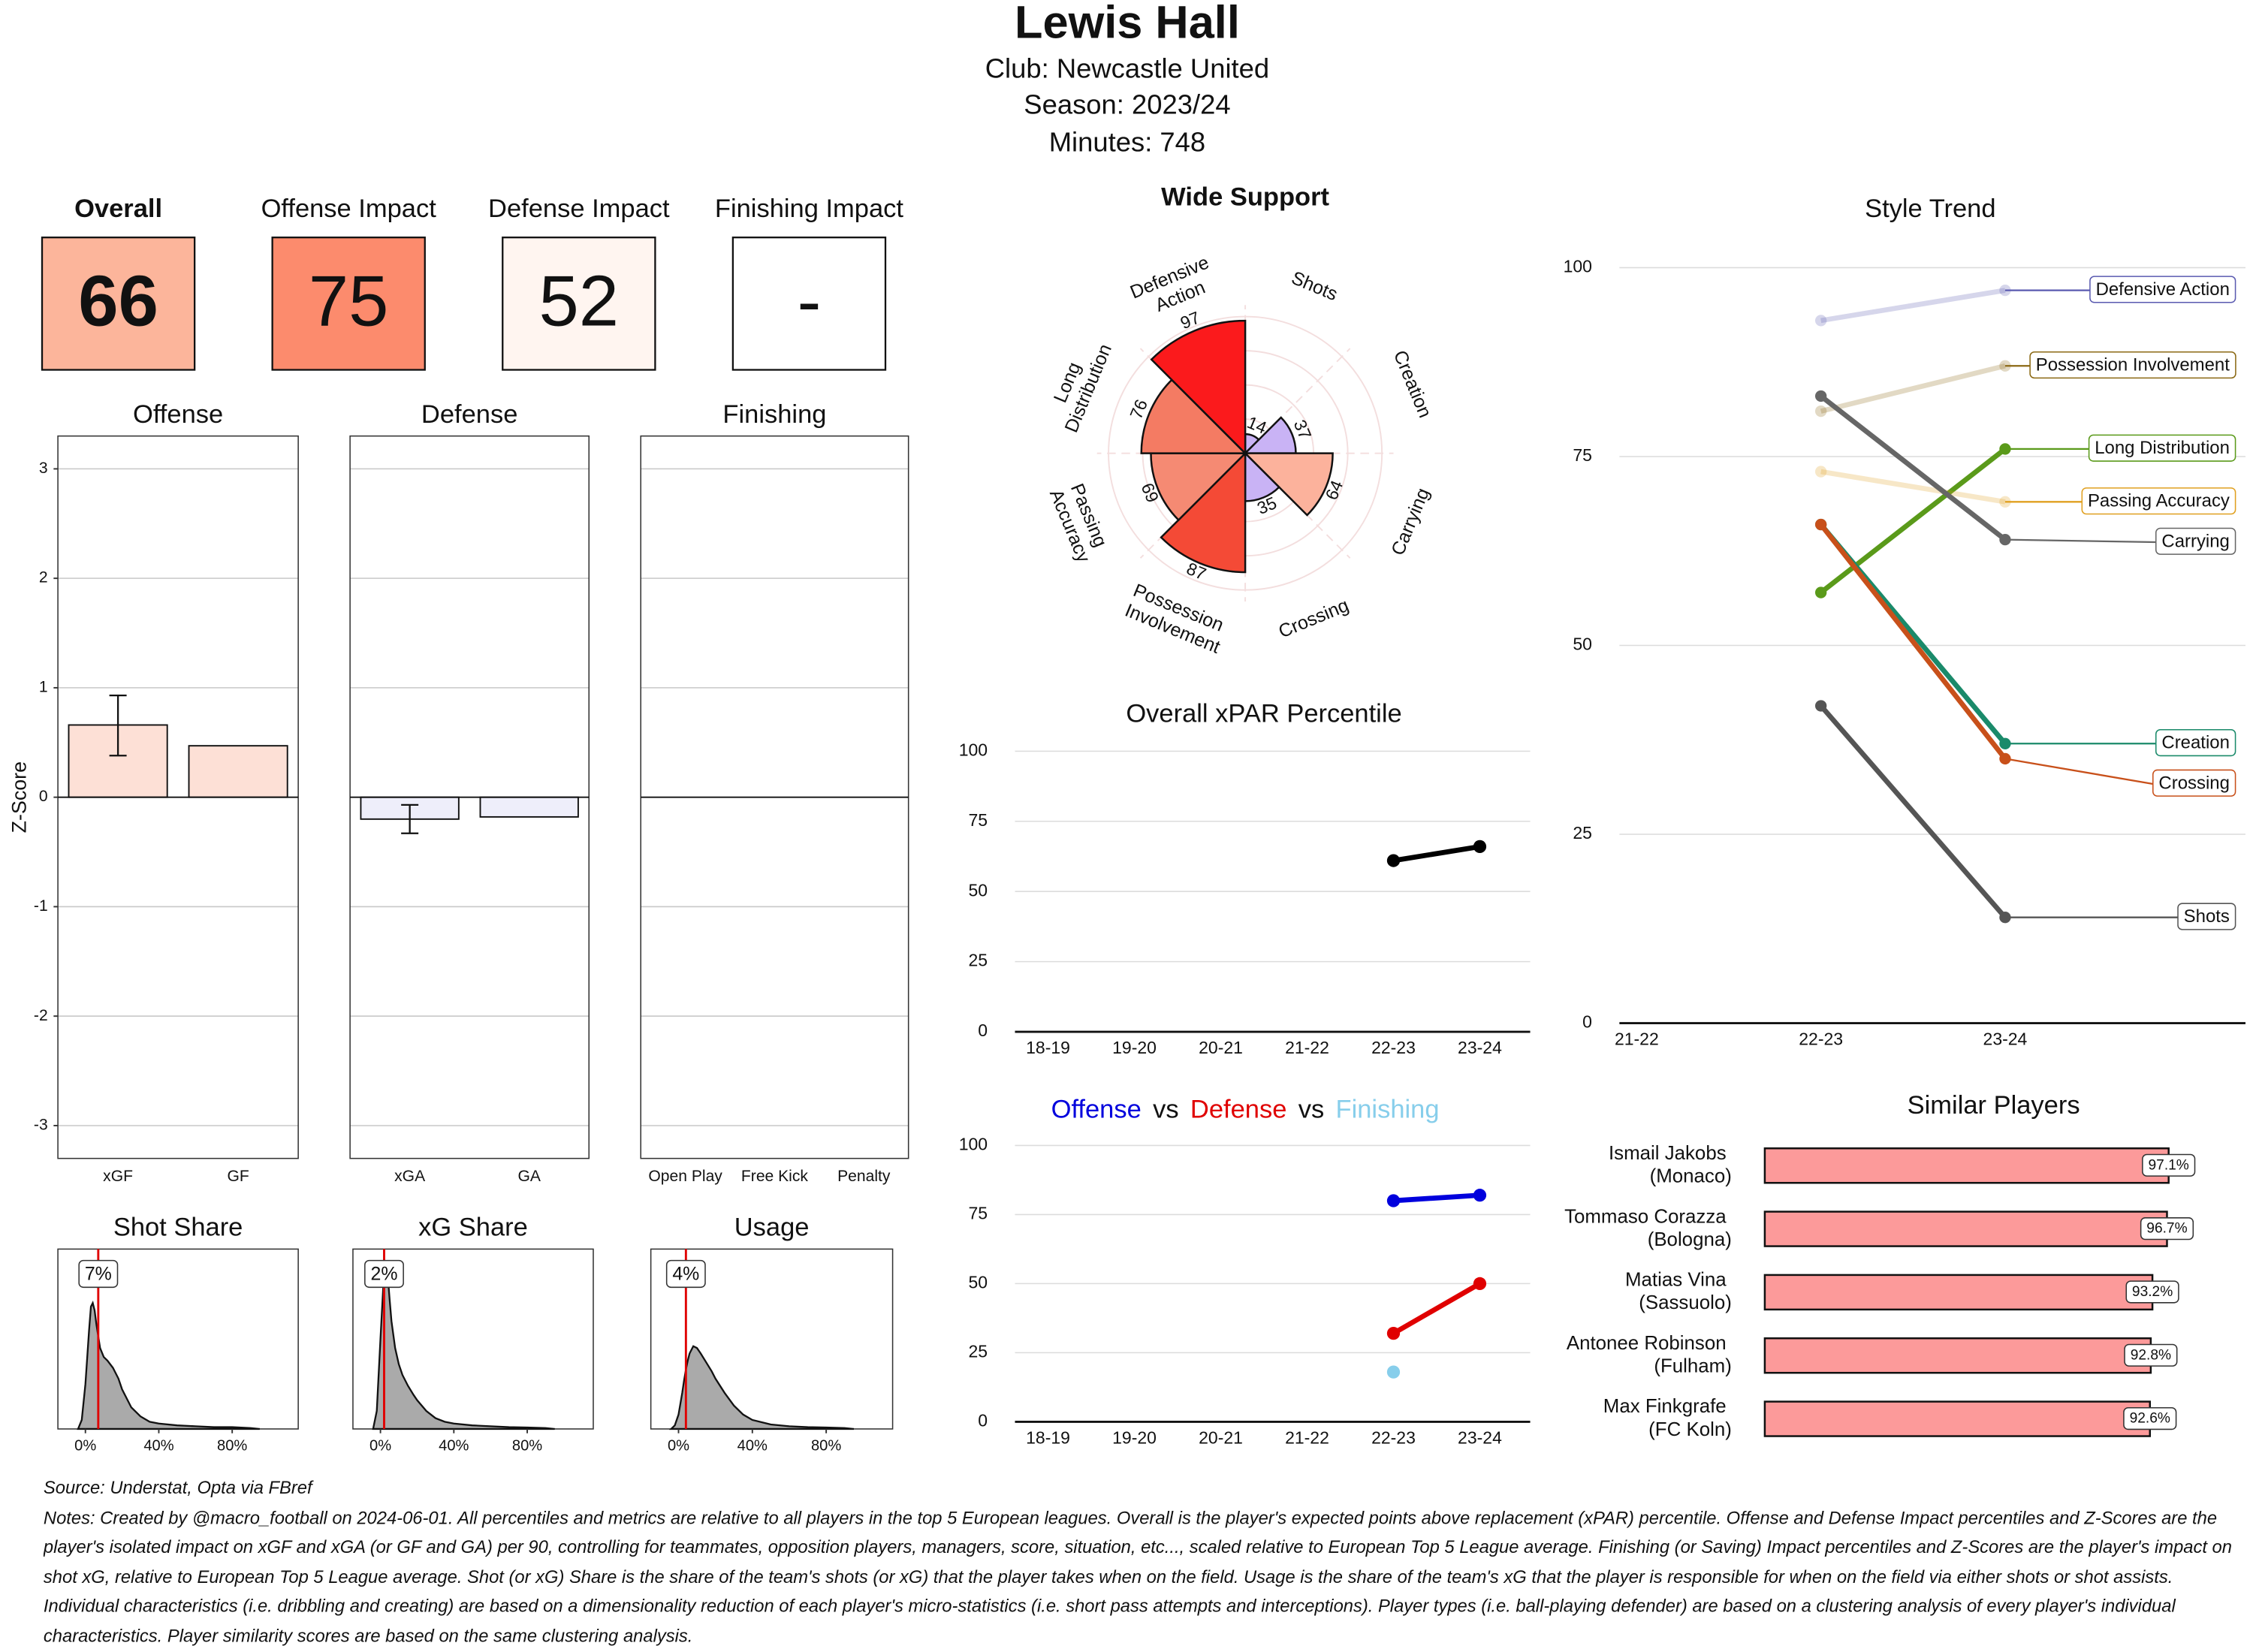 This screenshot has height=1652, width=2253. What do you see at coordinates (178, 414) in the screenshot?
I see `panel-title: Offense` at bounding box center [178, 414].